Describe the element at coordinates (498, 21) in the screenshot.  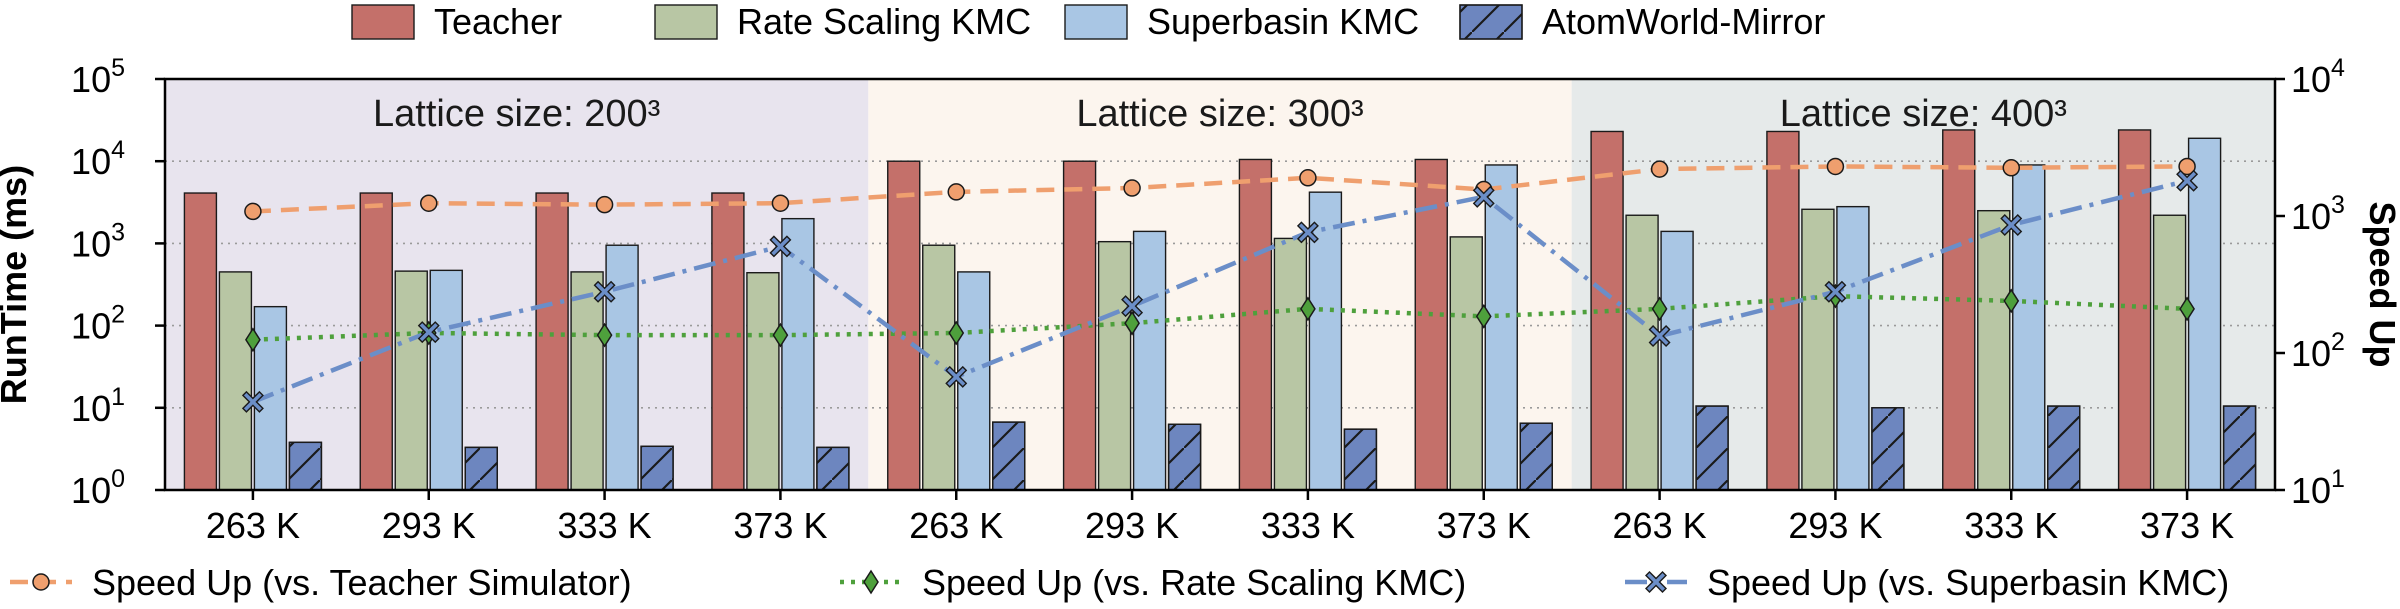
I see `legend-label: Teacher` at that location.